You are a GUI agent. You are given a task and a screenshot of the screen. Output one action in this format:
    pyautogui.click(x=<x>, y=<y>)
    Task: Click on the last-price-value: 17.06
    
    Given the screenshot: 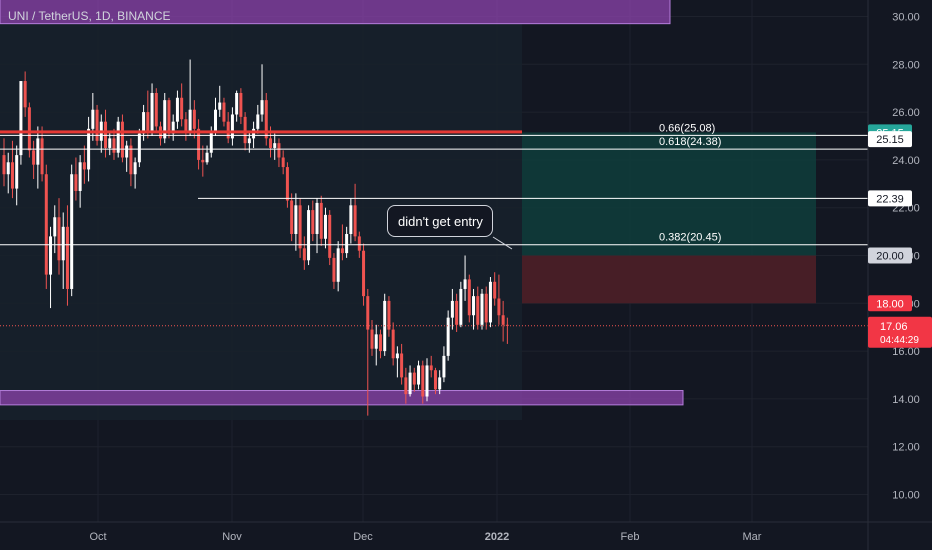 What is the action you would take?
    pyautogui.click(x=894, y=327)
    